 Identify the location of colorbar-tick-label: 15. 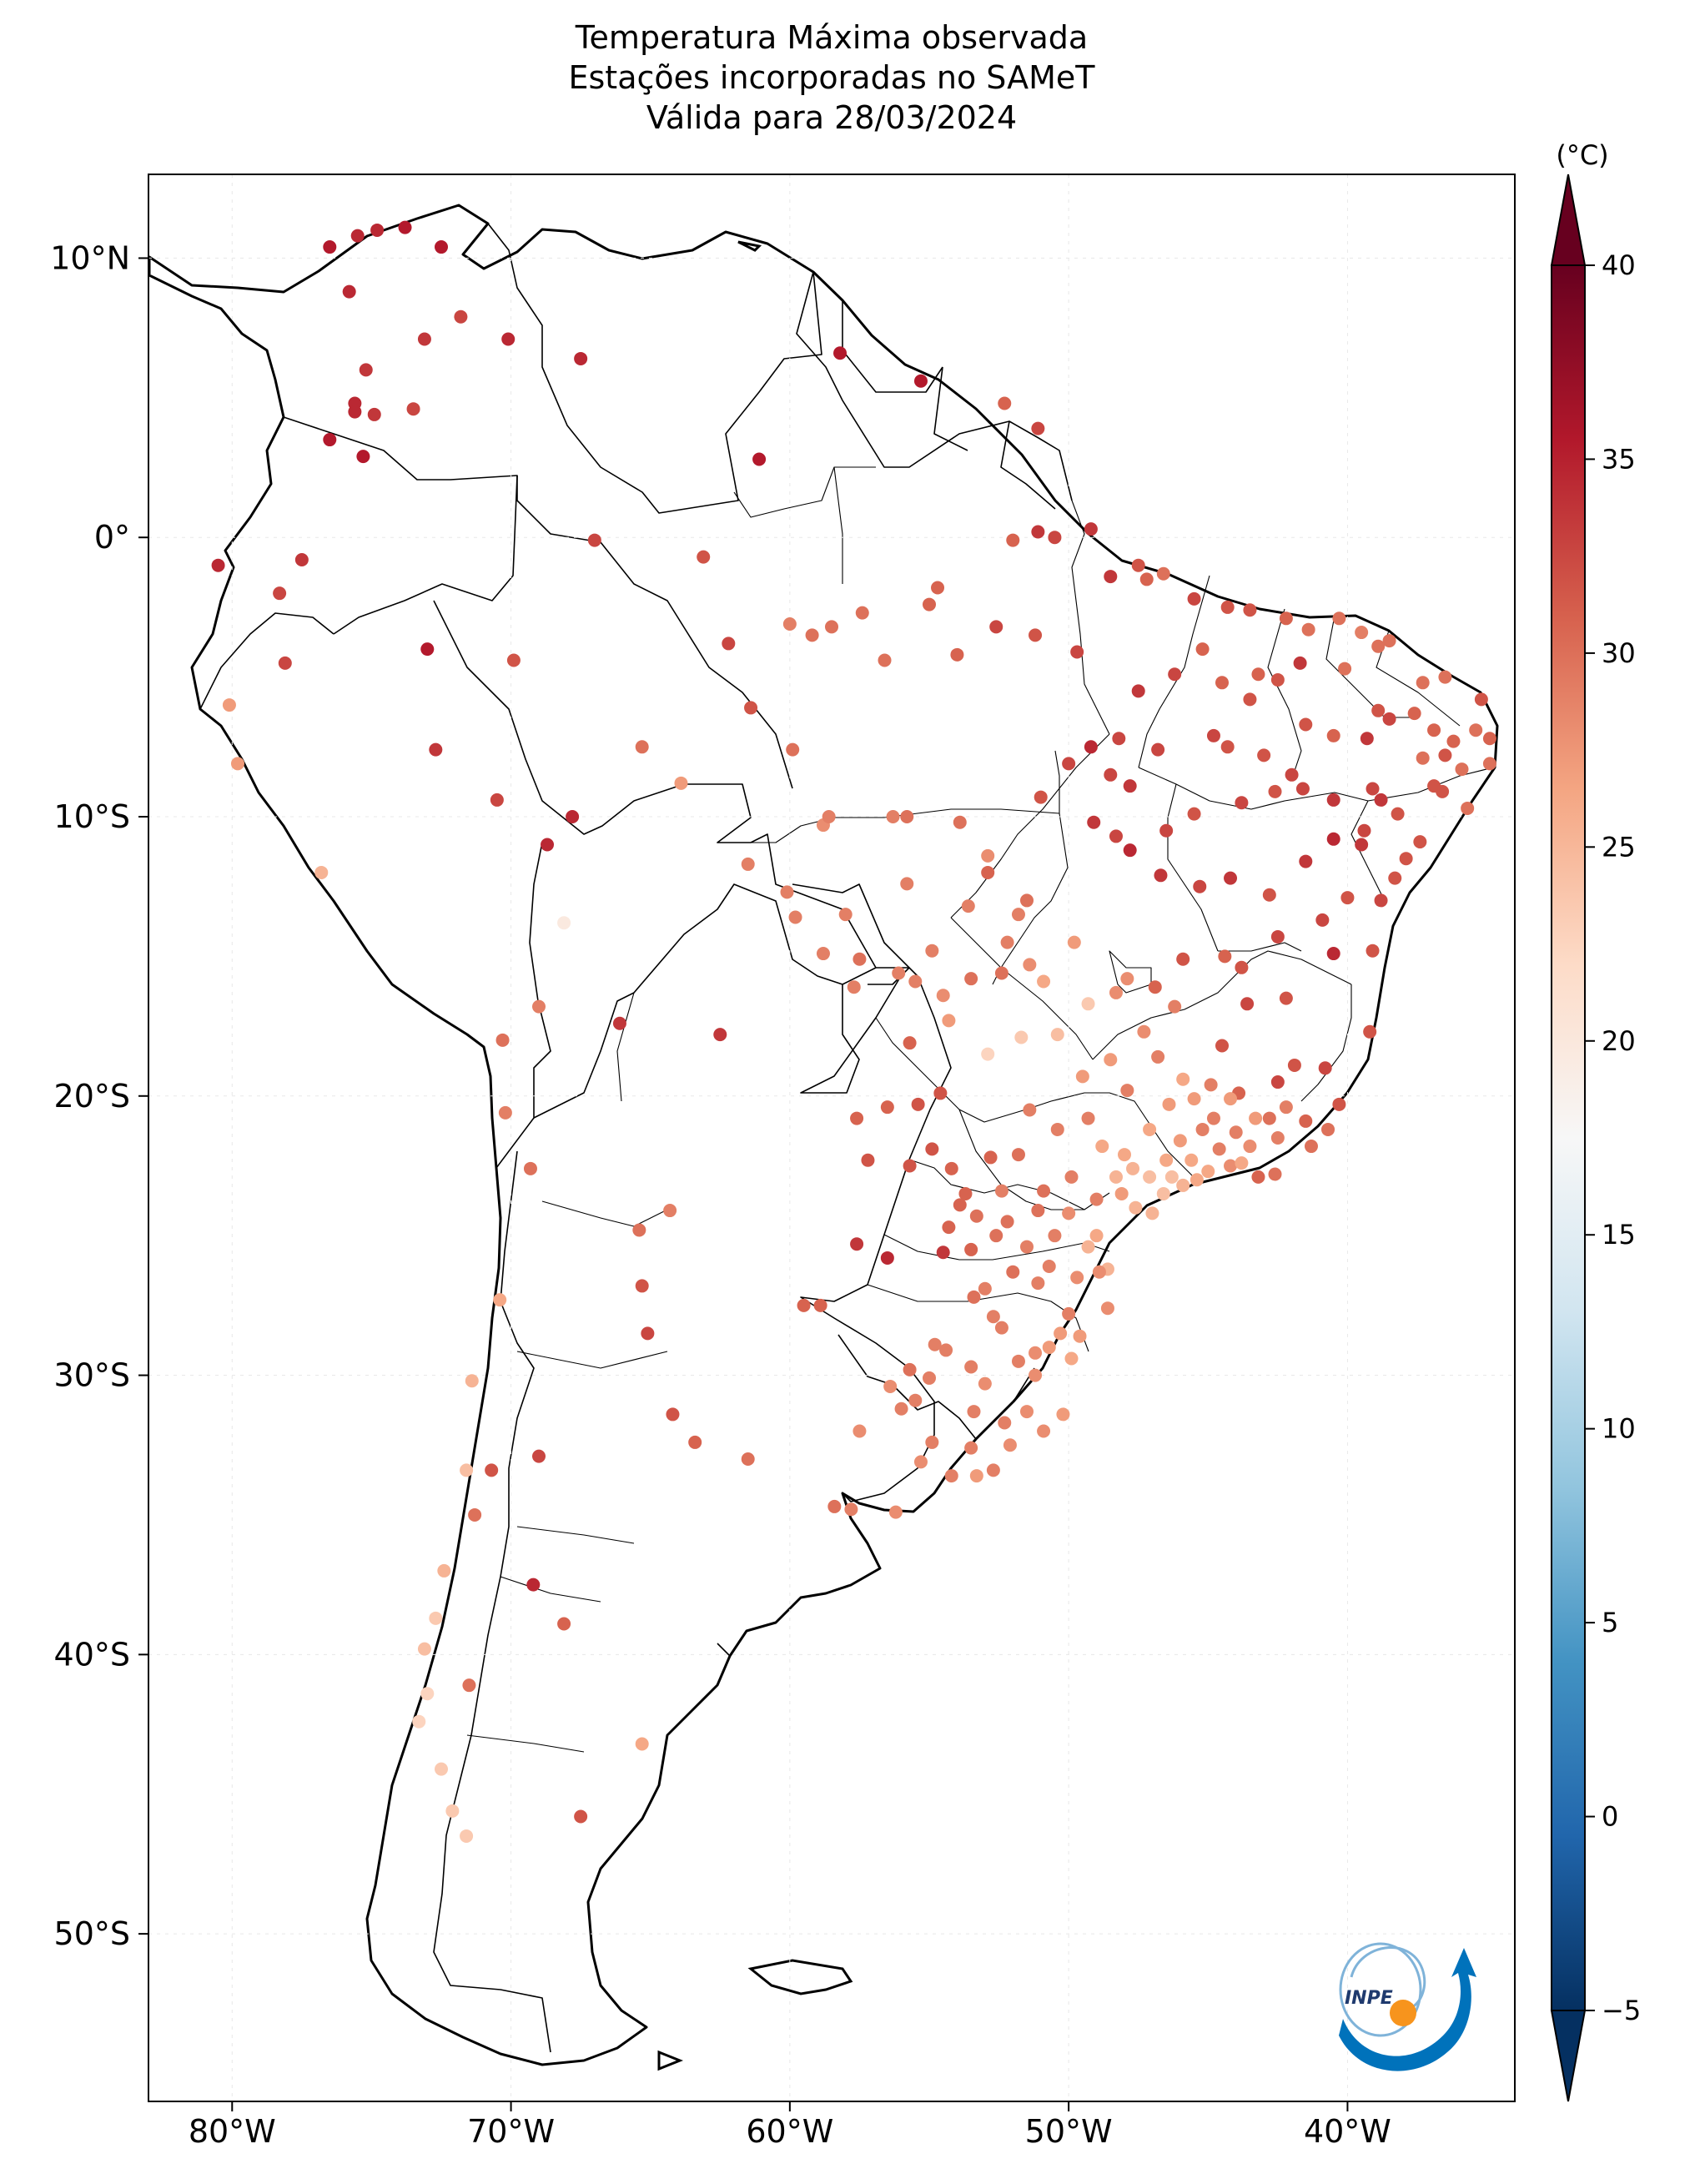
(1619, 1235).